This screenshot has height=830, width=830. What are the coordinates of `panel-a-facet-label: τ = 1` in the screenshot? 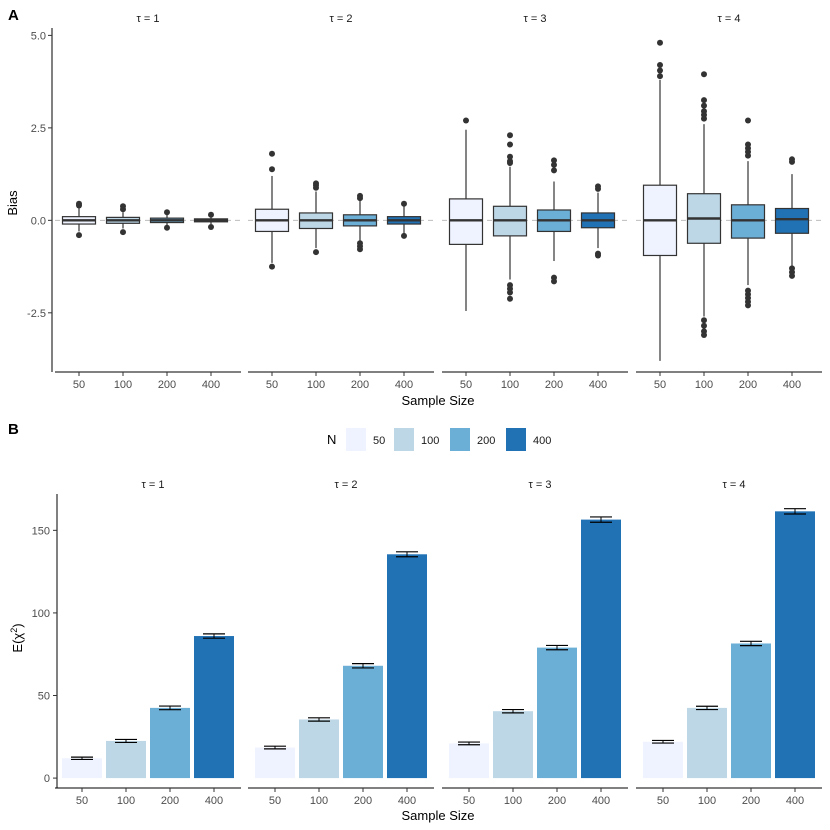 It's located at (148, 19).